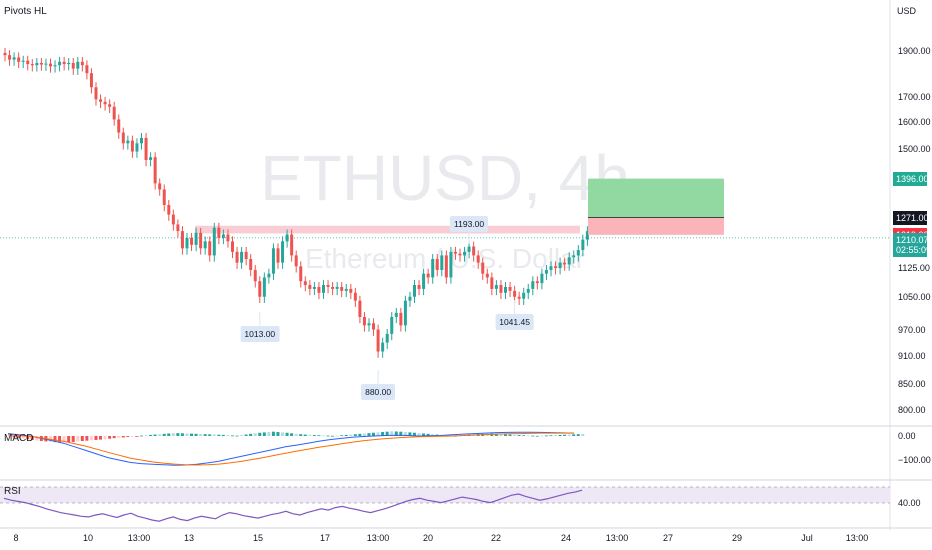 The width and height of the screenshot is (932, 550). I want to click on price-tick-label: 1600.00, so click(914, 122).